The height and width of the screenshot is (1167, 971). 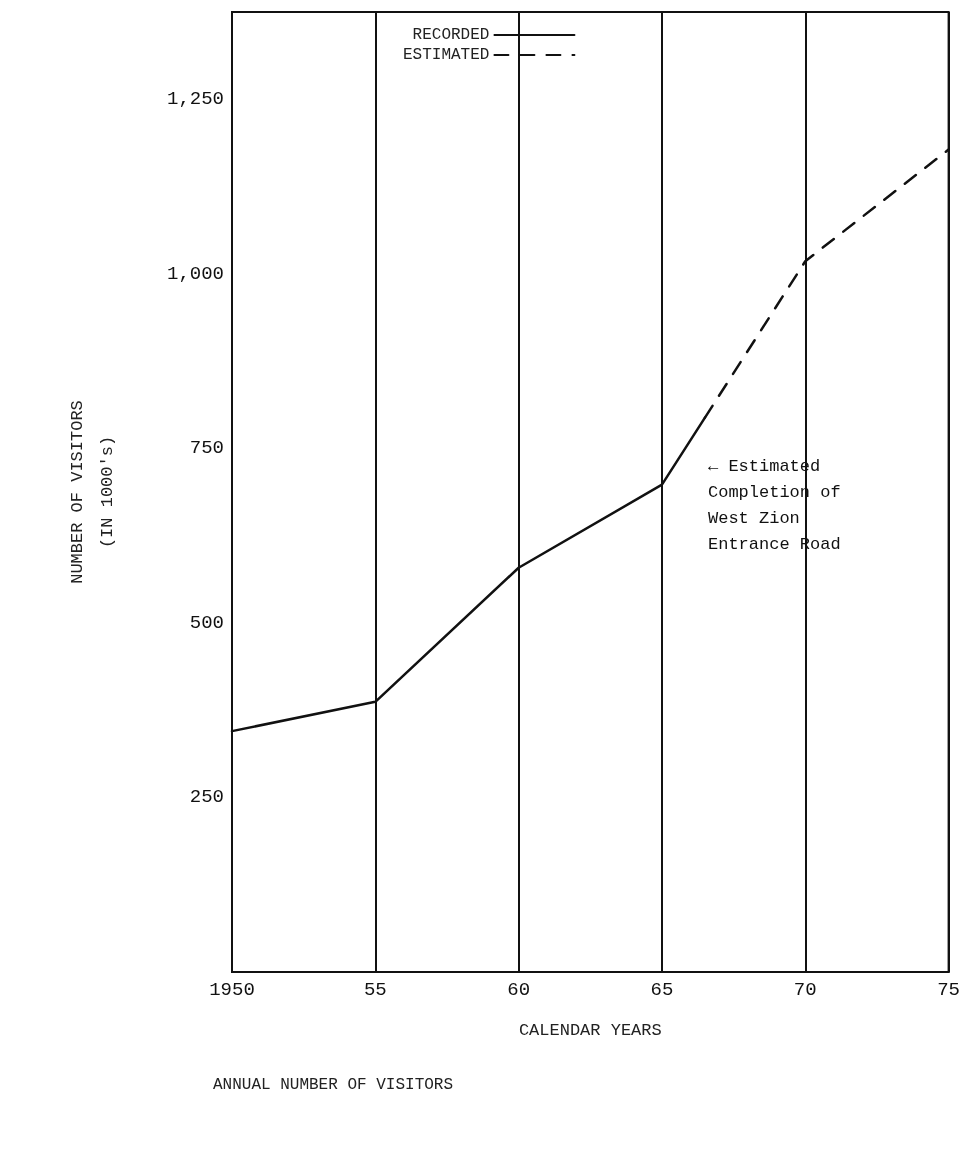 What do you see at coordinates (333, 1085) in the screenshot?
I see `text: ANNUAL NUMBER OF VISITORS` at bounding box center [333, 1085].